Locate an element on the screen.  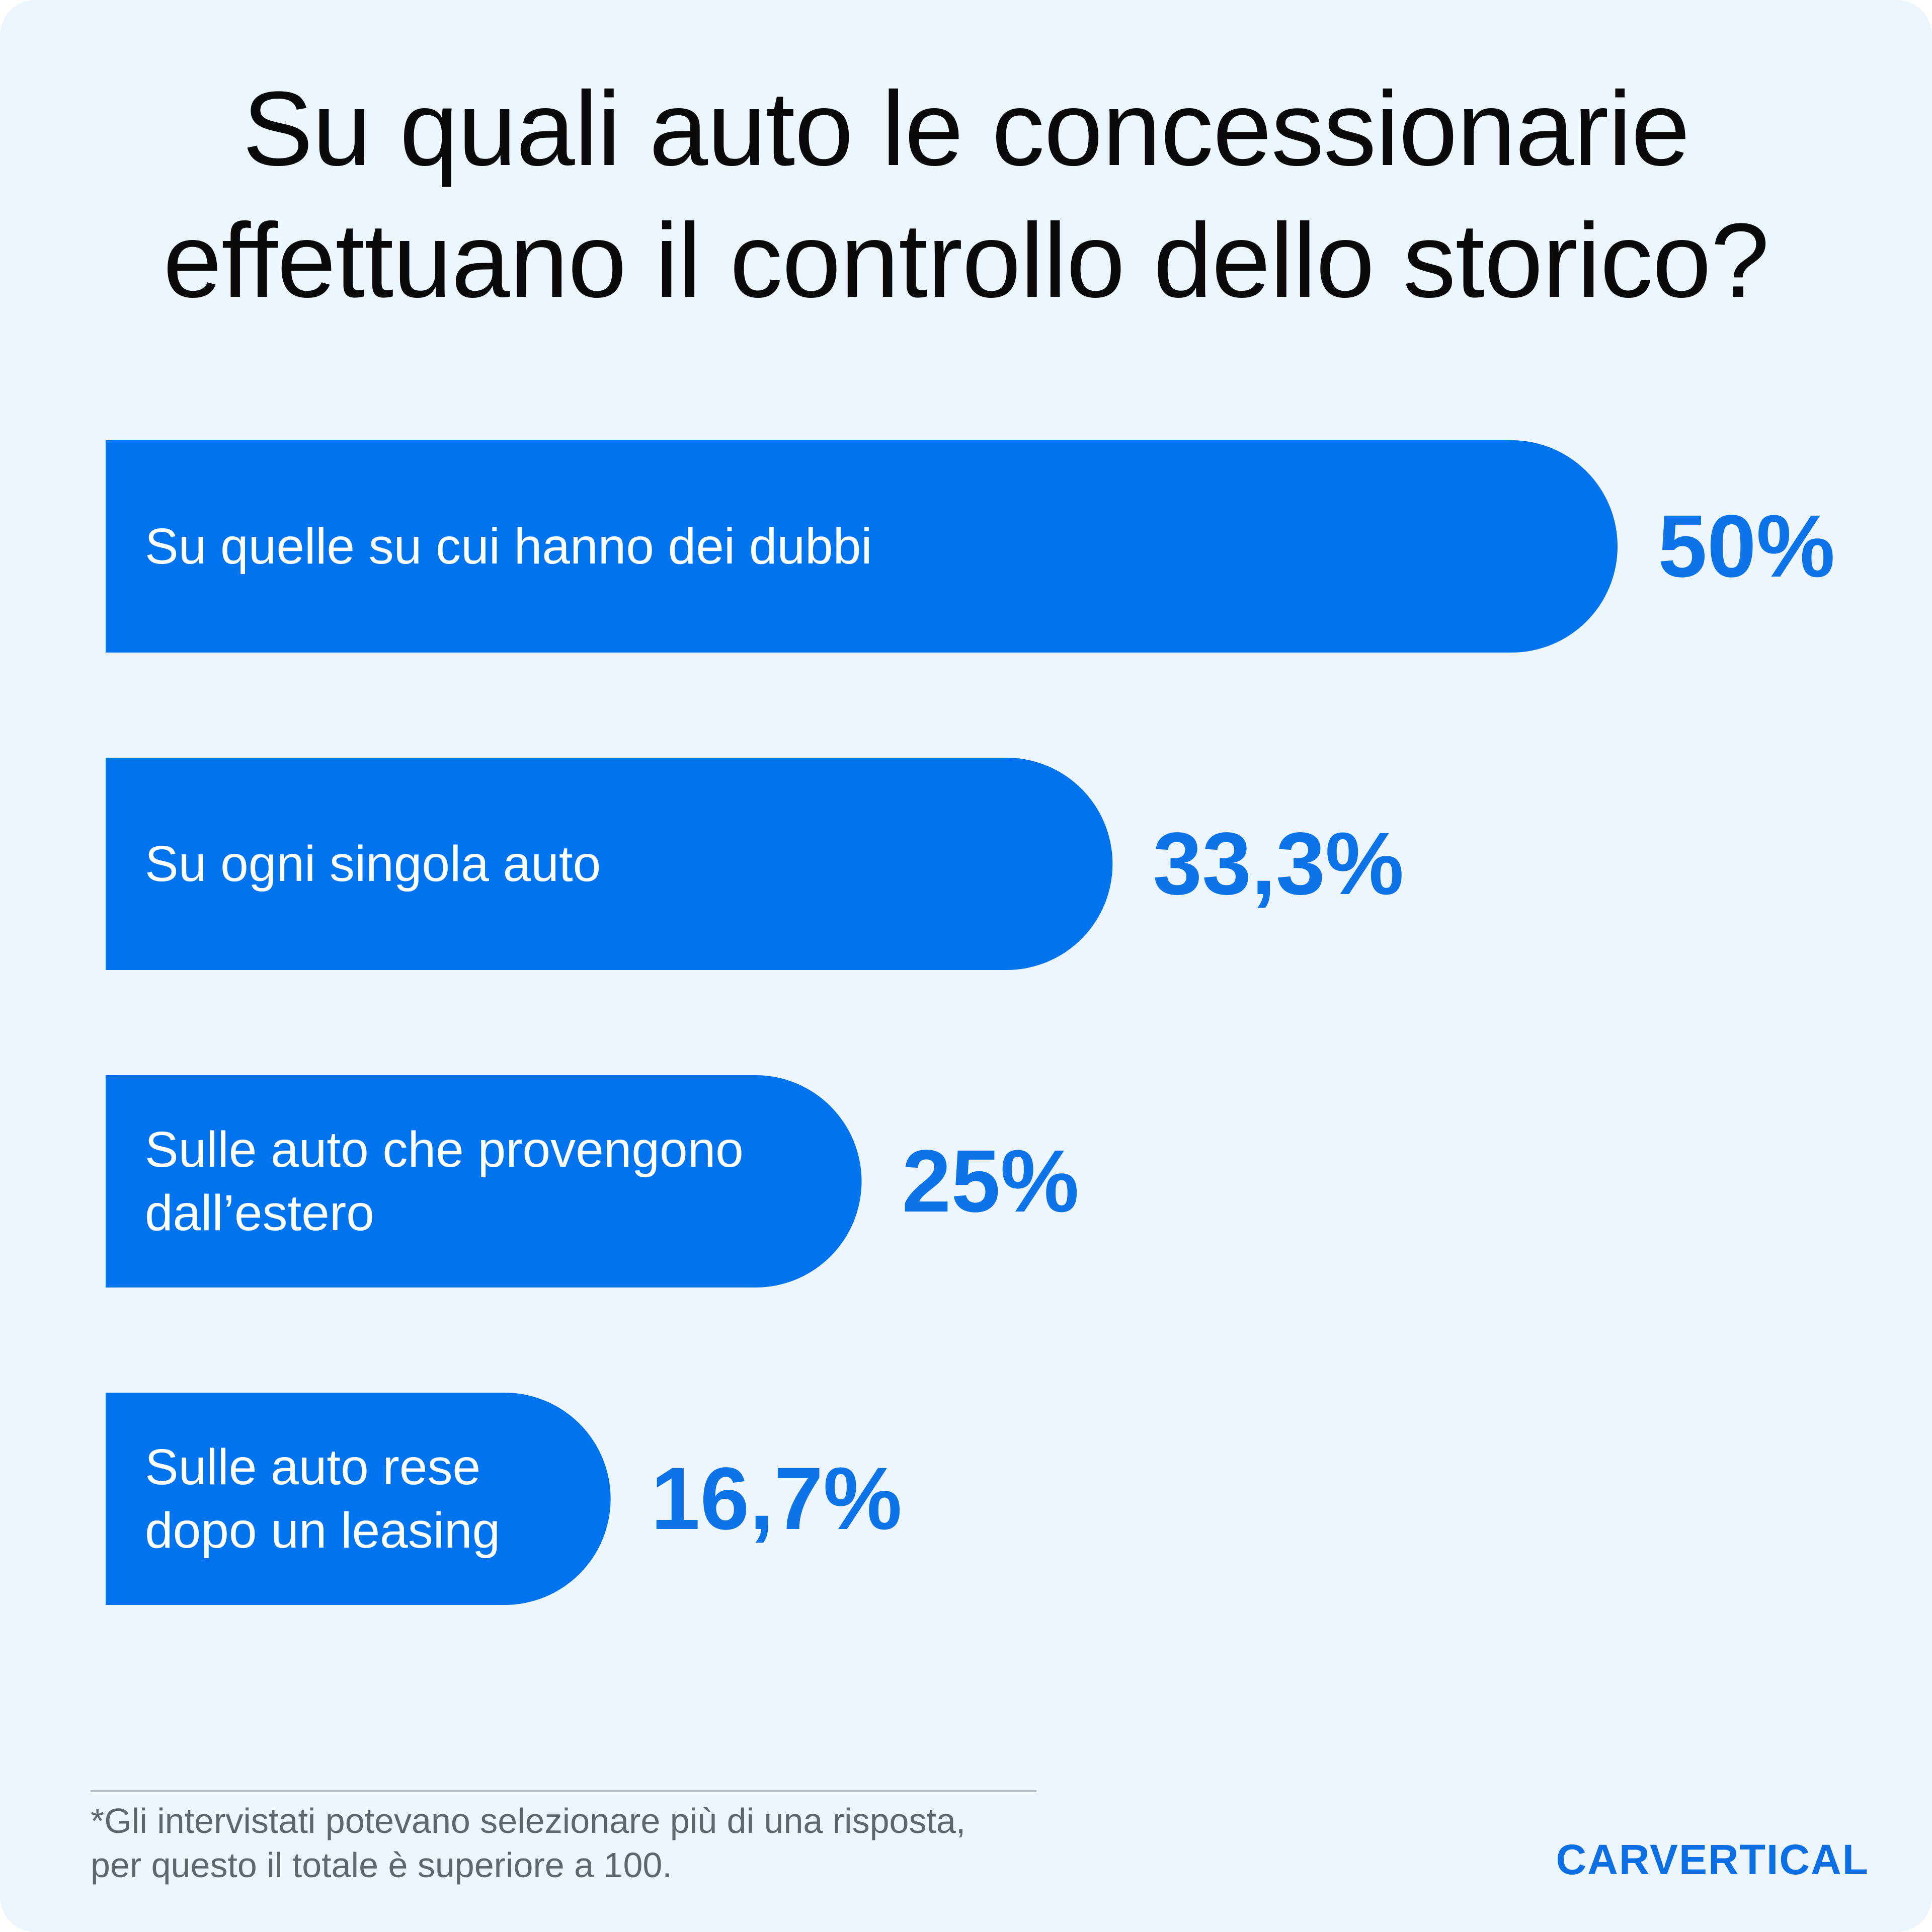
bar-category-label-line: Sulle auto che provengono is located at coordinates (445, 1149).